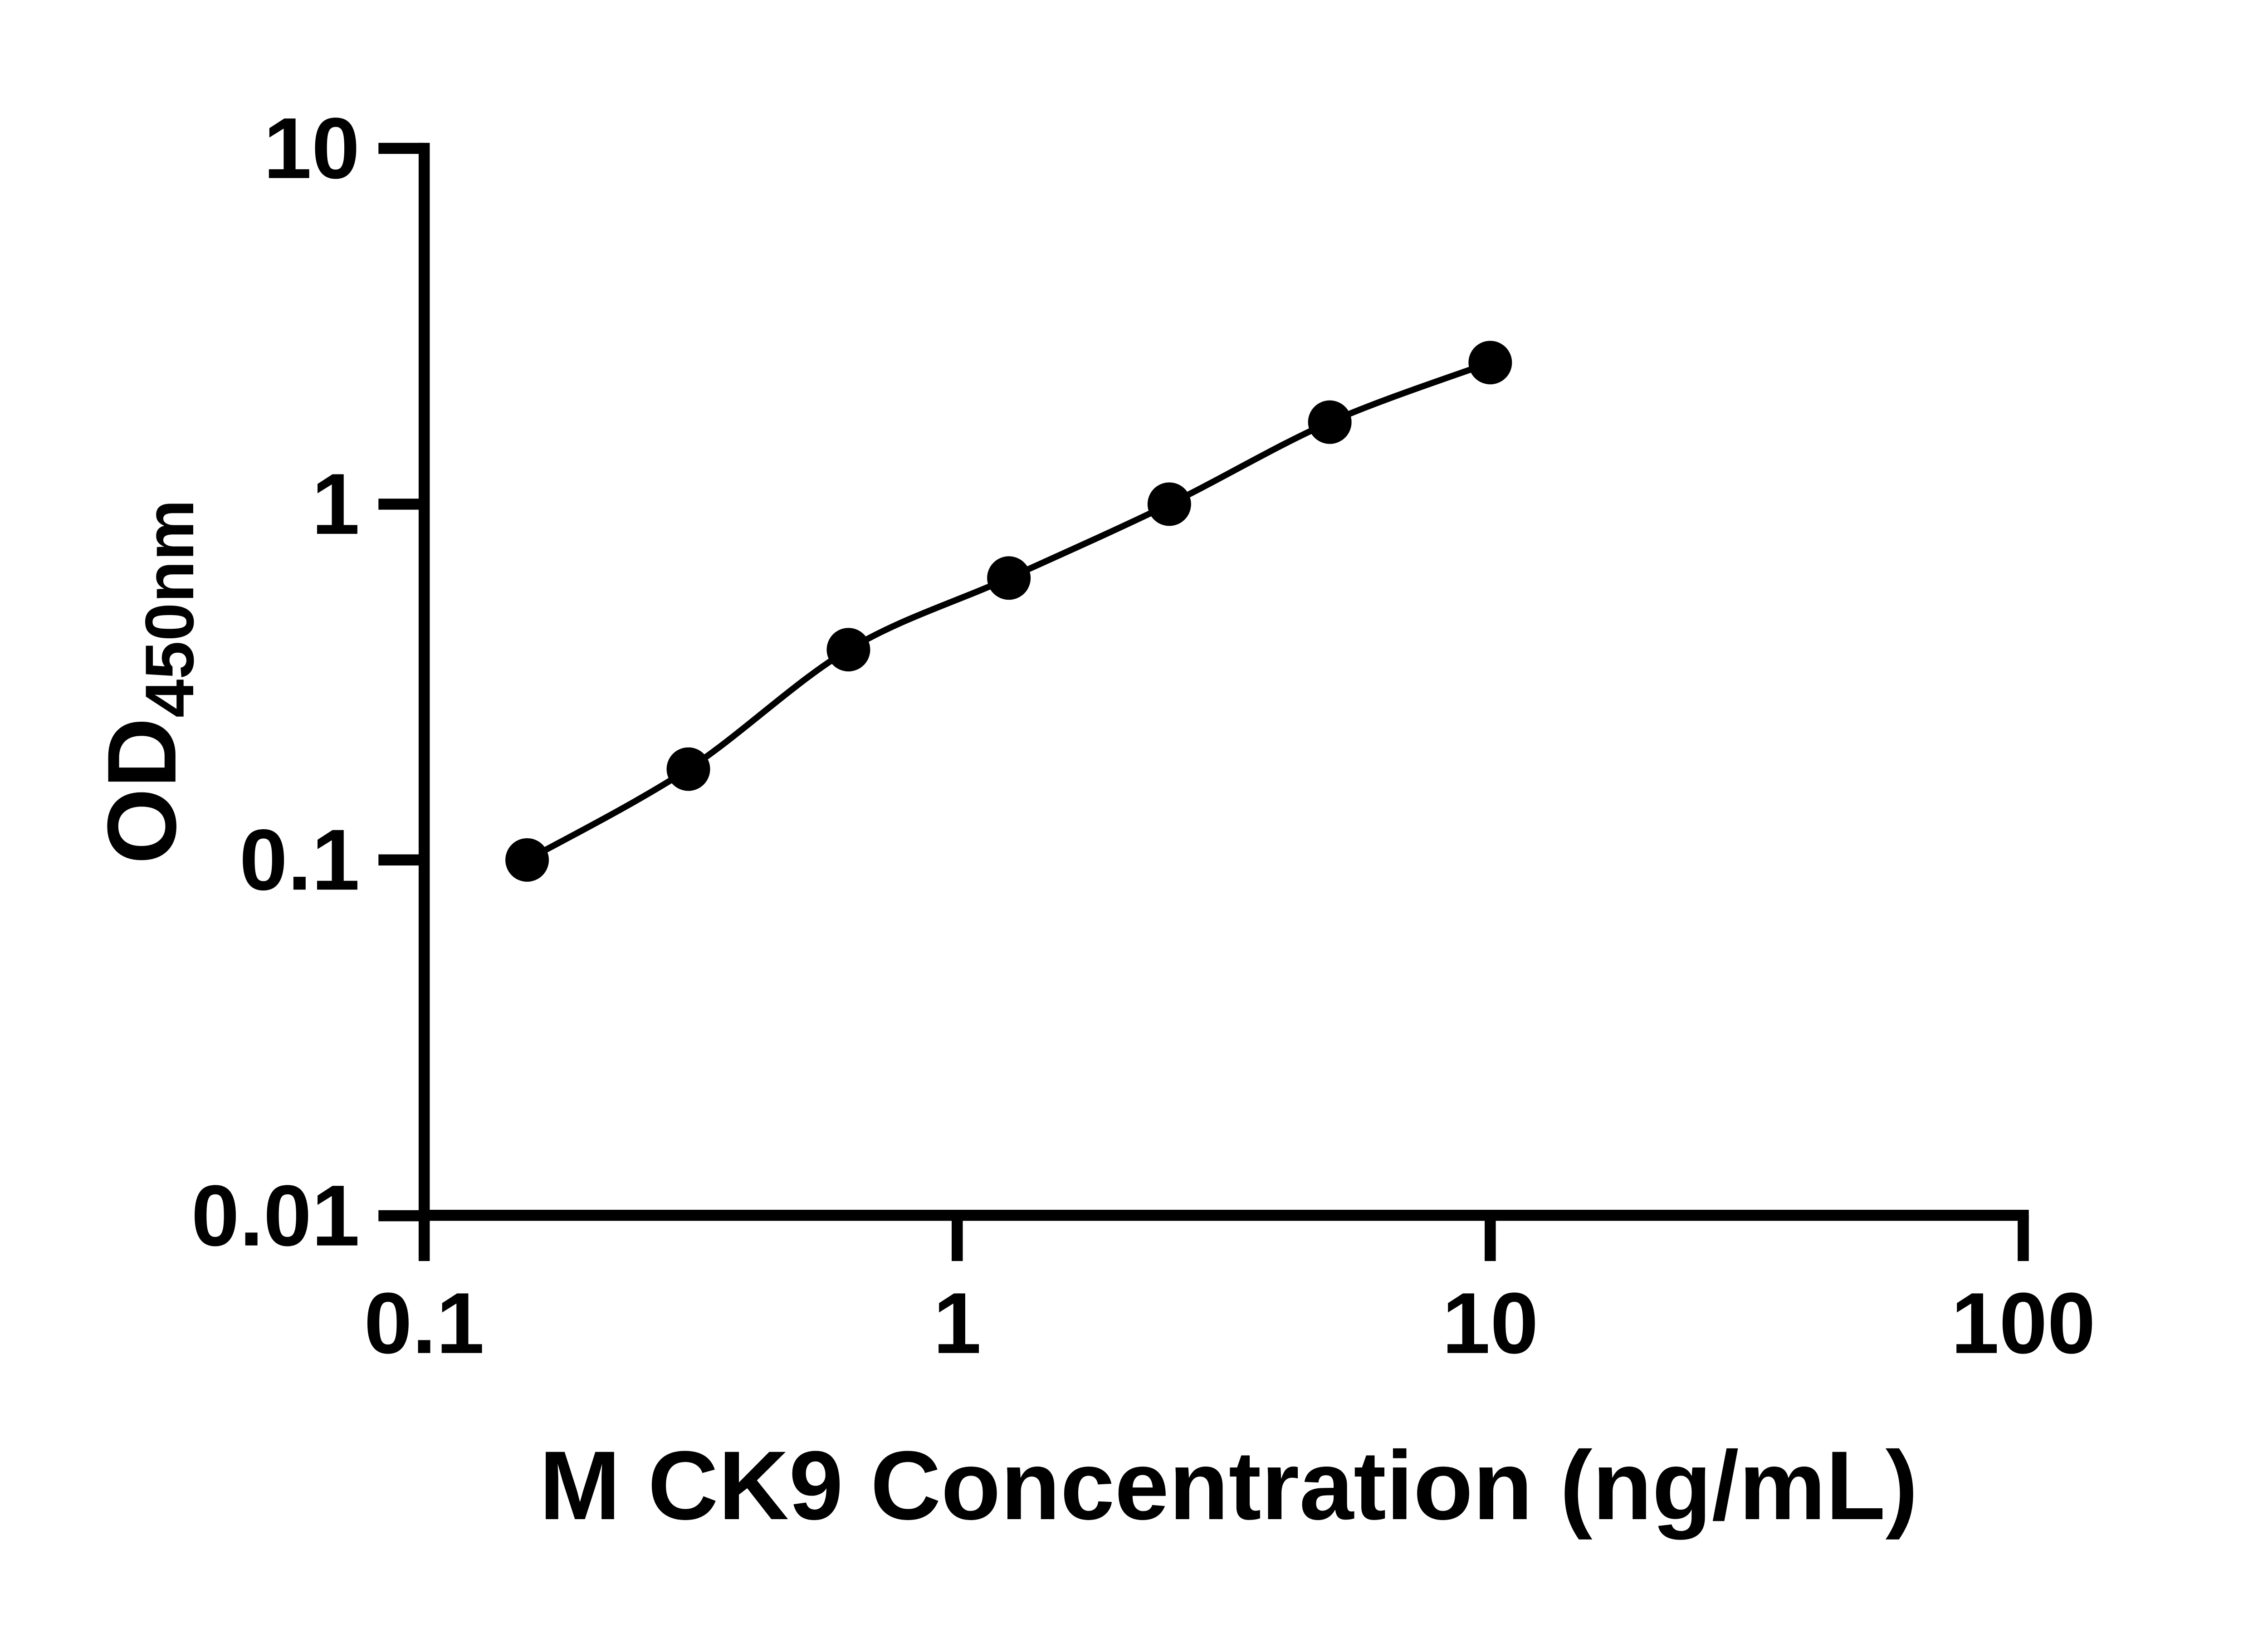 The width and height of the screenshot is (2268, 1633). Describe the element at coordinates (424, 1323) in the screenshot. I see `x-axis-tick-label: 0.1` at that location.